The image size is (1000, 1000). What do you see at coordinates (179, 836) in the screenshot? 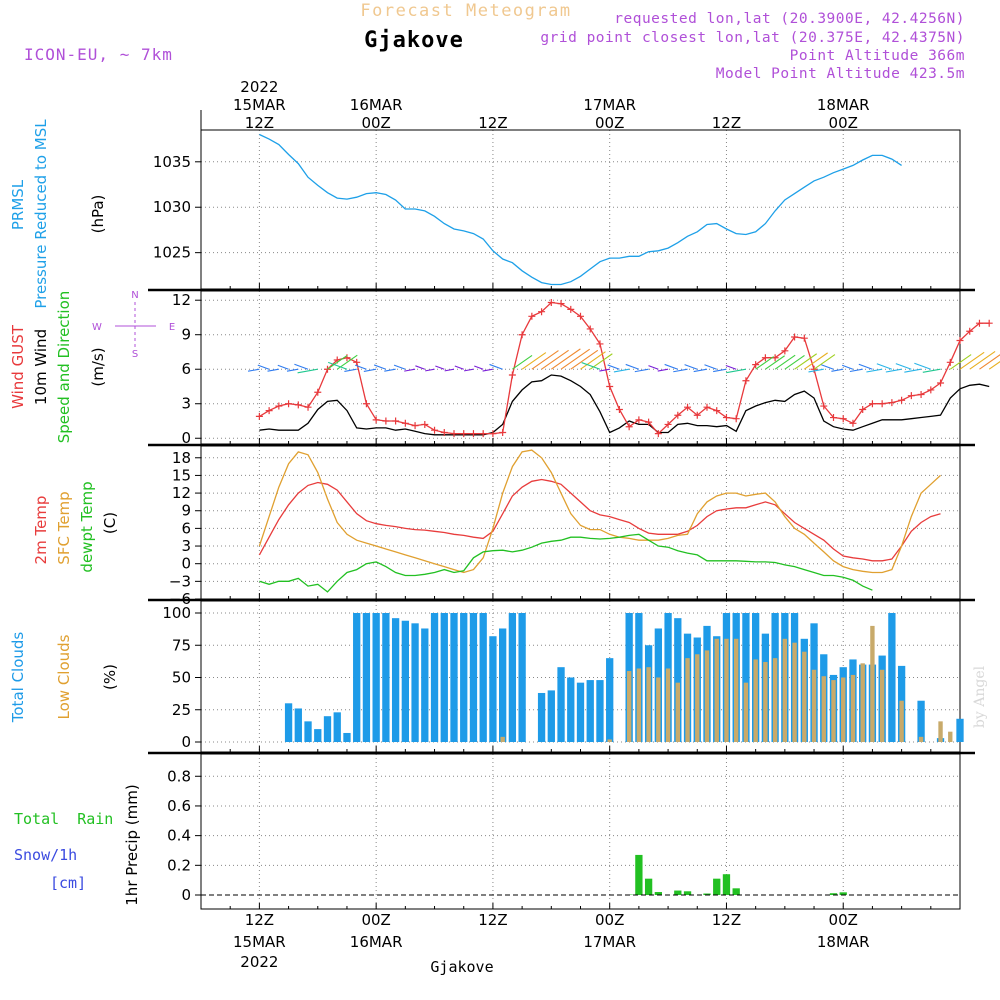
I see `ytick-label: 0.4` at bounding box center [179, 836].